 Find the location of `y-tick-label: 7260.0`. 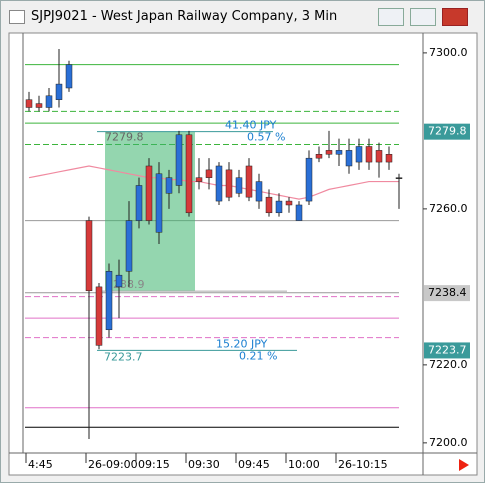

y-tick-label: 7260.0 is located at coordinates (448, 208).